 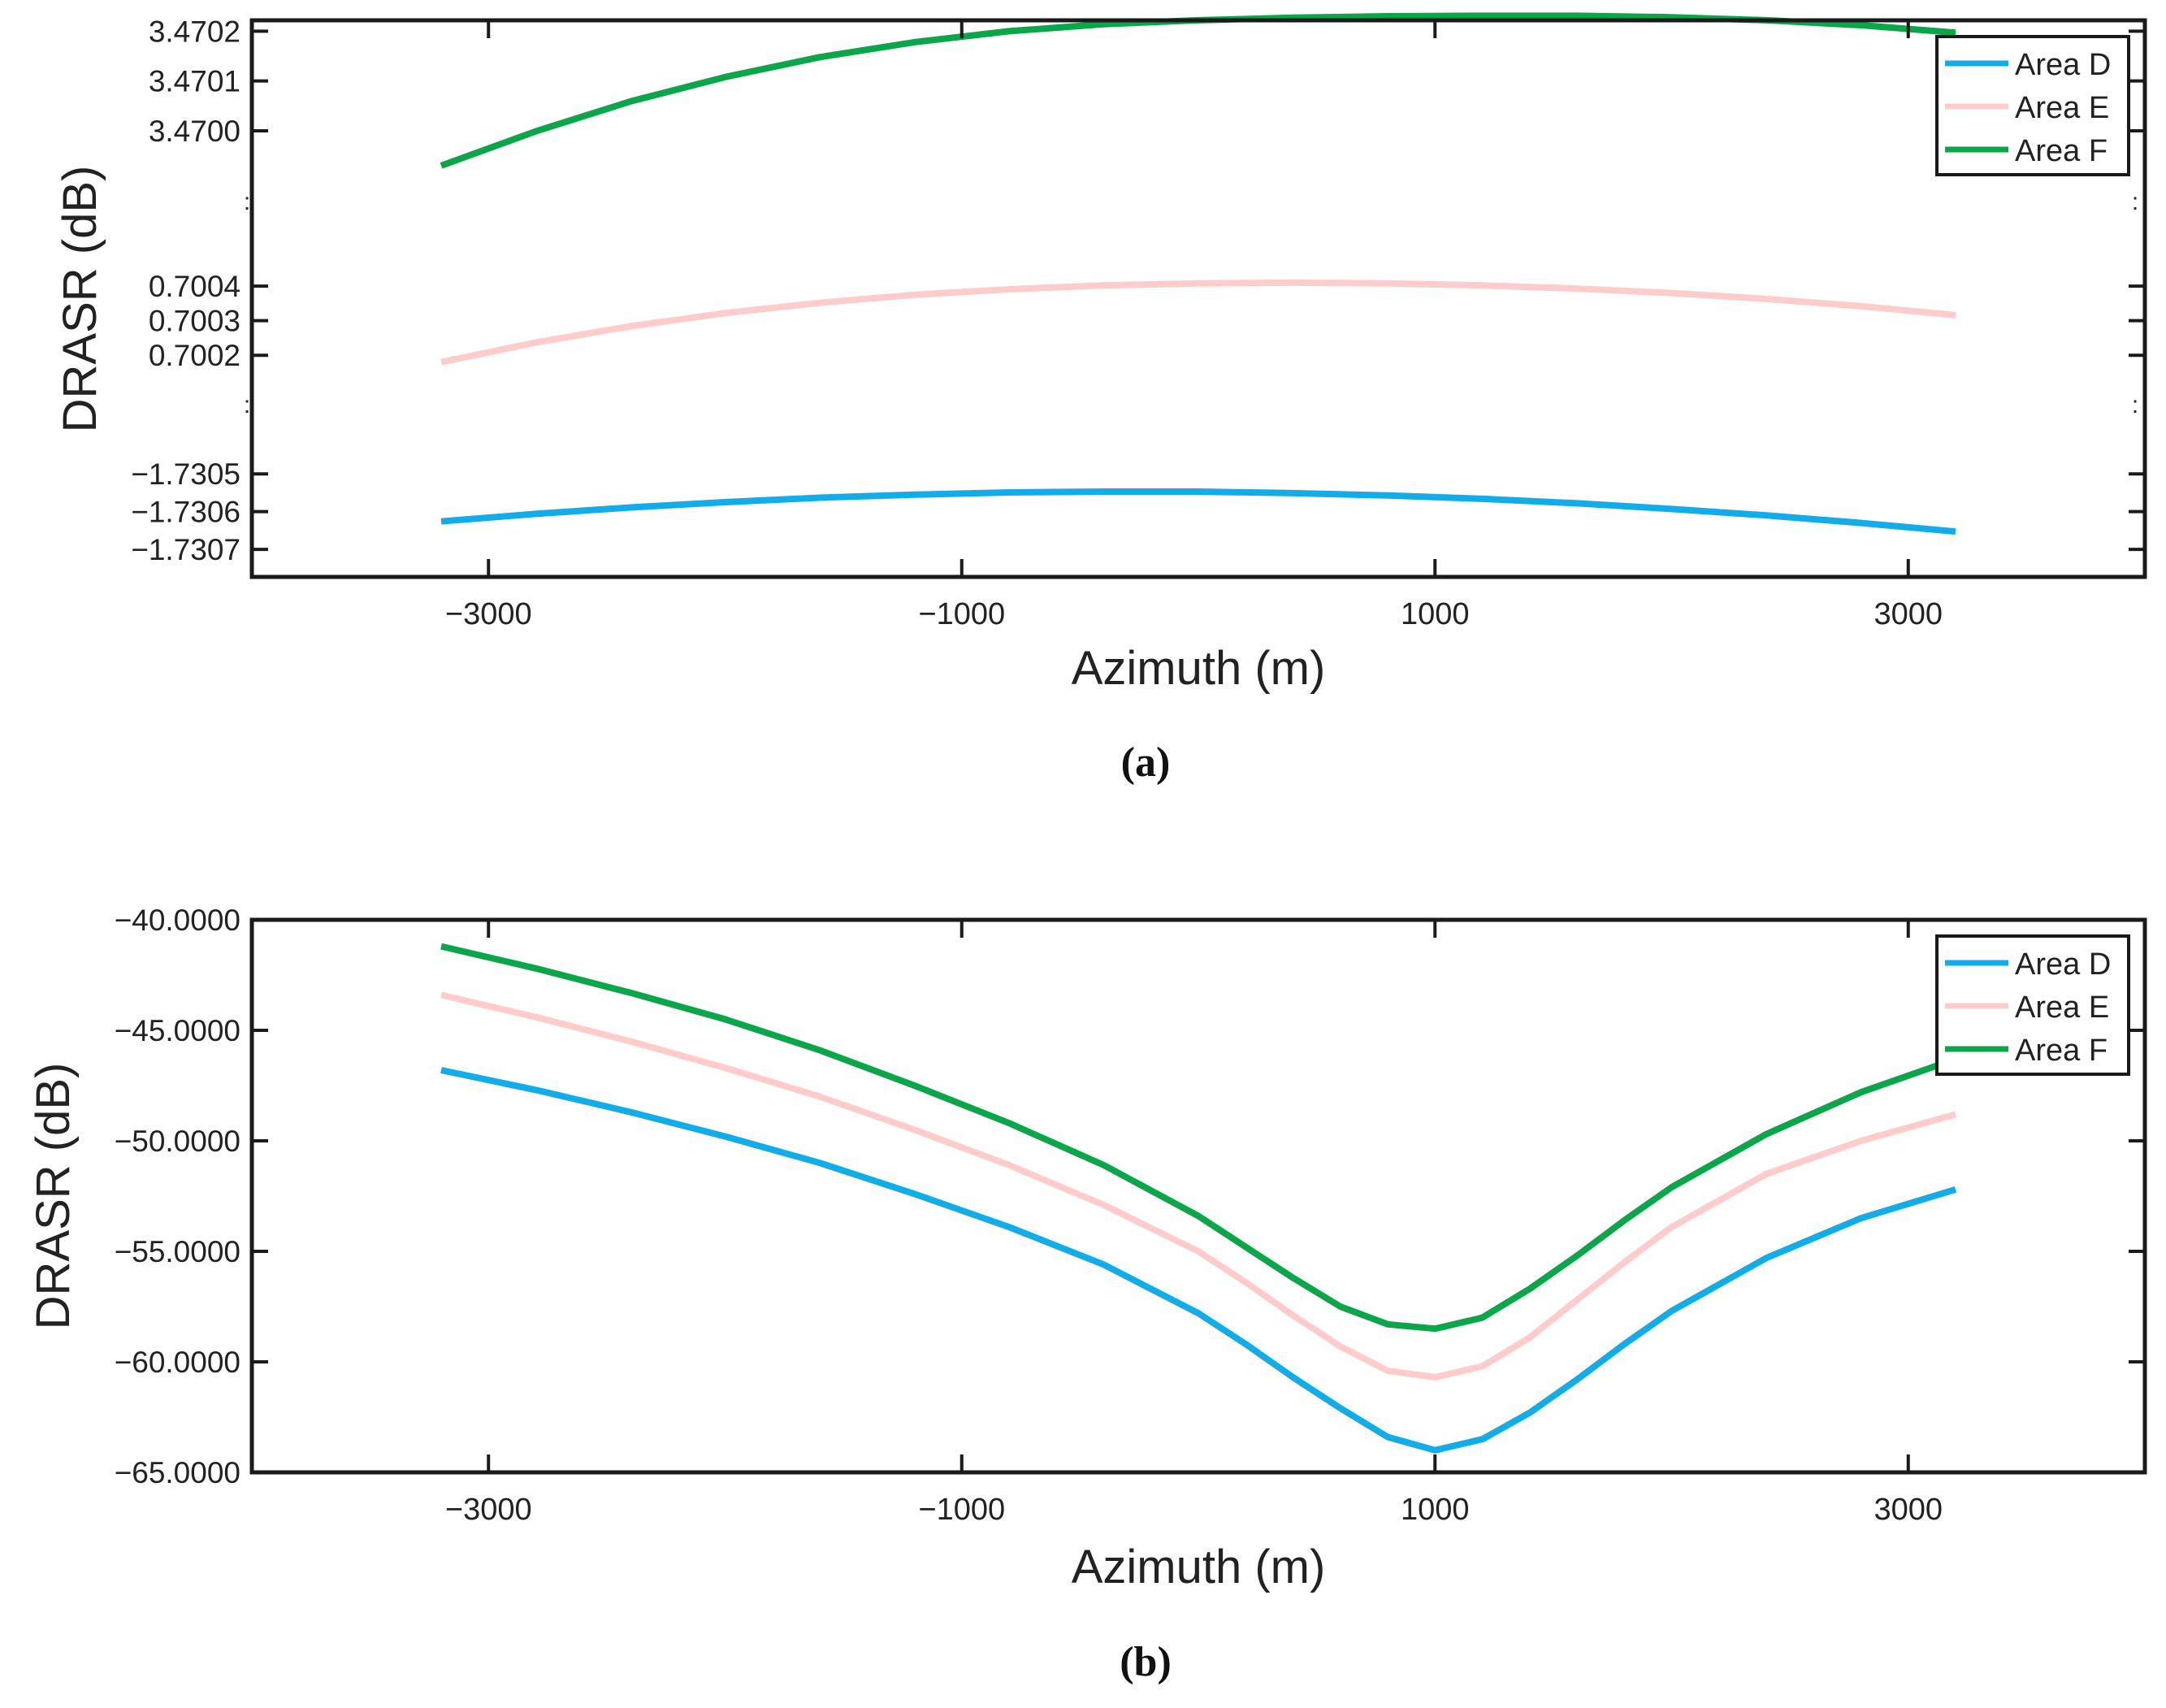 What do you see at coordinates (194, 286) in the screenshot?
I see `panel-a-y-tick-label: 0.7004` at bounding box center [194, 286].